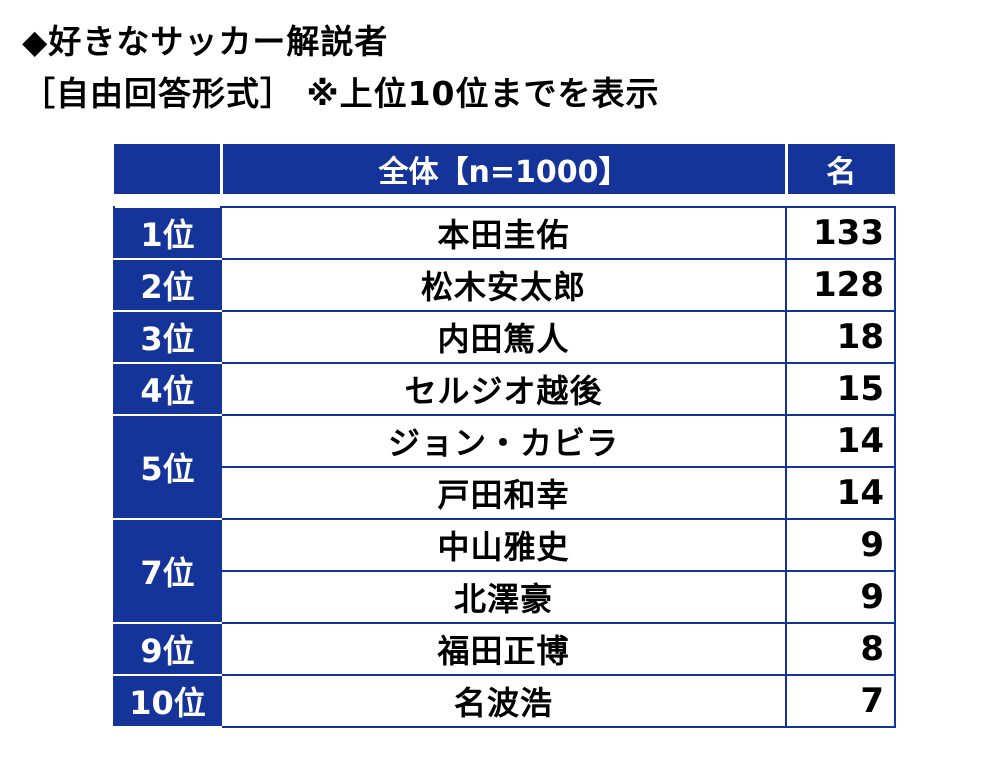 The width and height of the screenshot is (1000, 760). Describe the element at coordinates (167, 337) in the screenshot. I see `rank-cell: 3位` at that location.